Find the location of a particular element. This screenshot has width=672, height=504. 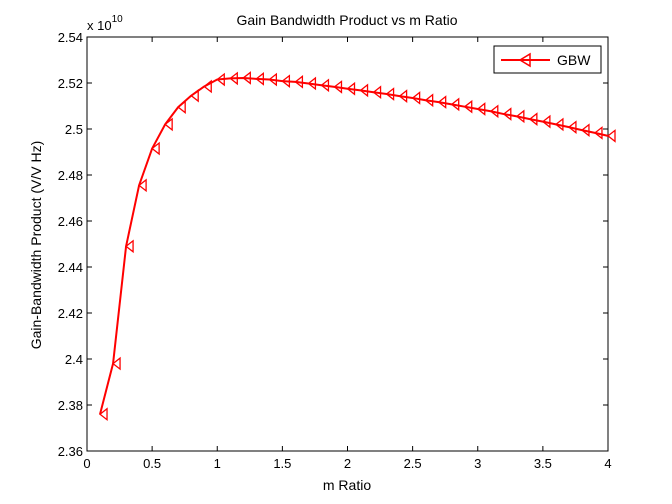

y-tick-label: 2.42 is located at coordinates (70, 313).